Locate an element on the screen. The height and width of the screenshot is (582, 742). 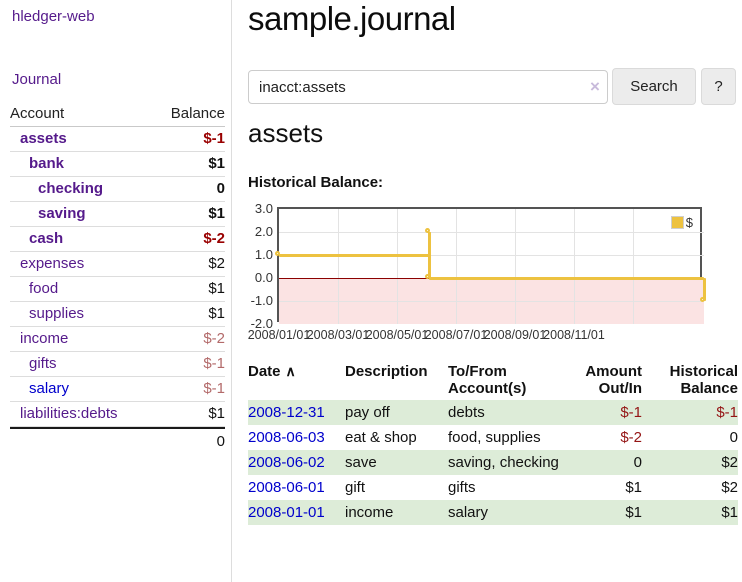
x-axis-tick-label: 2008/07/01 is located at coordinates (456, 335).